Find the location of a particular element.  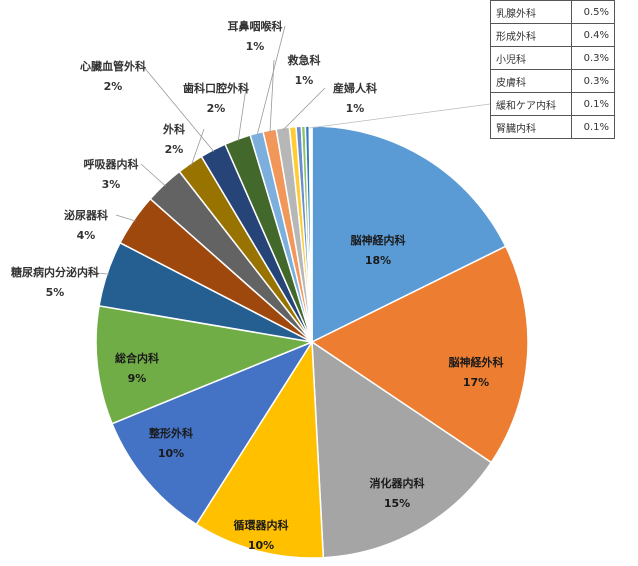

table-row: 緩和ケア内科 0.1% is located at coordinates (552, 104).